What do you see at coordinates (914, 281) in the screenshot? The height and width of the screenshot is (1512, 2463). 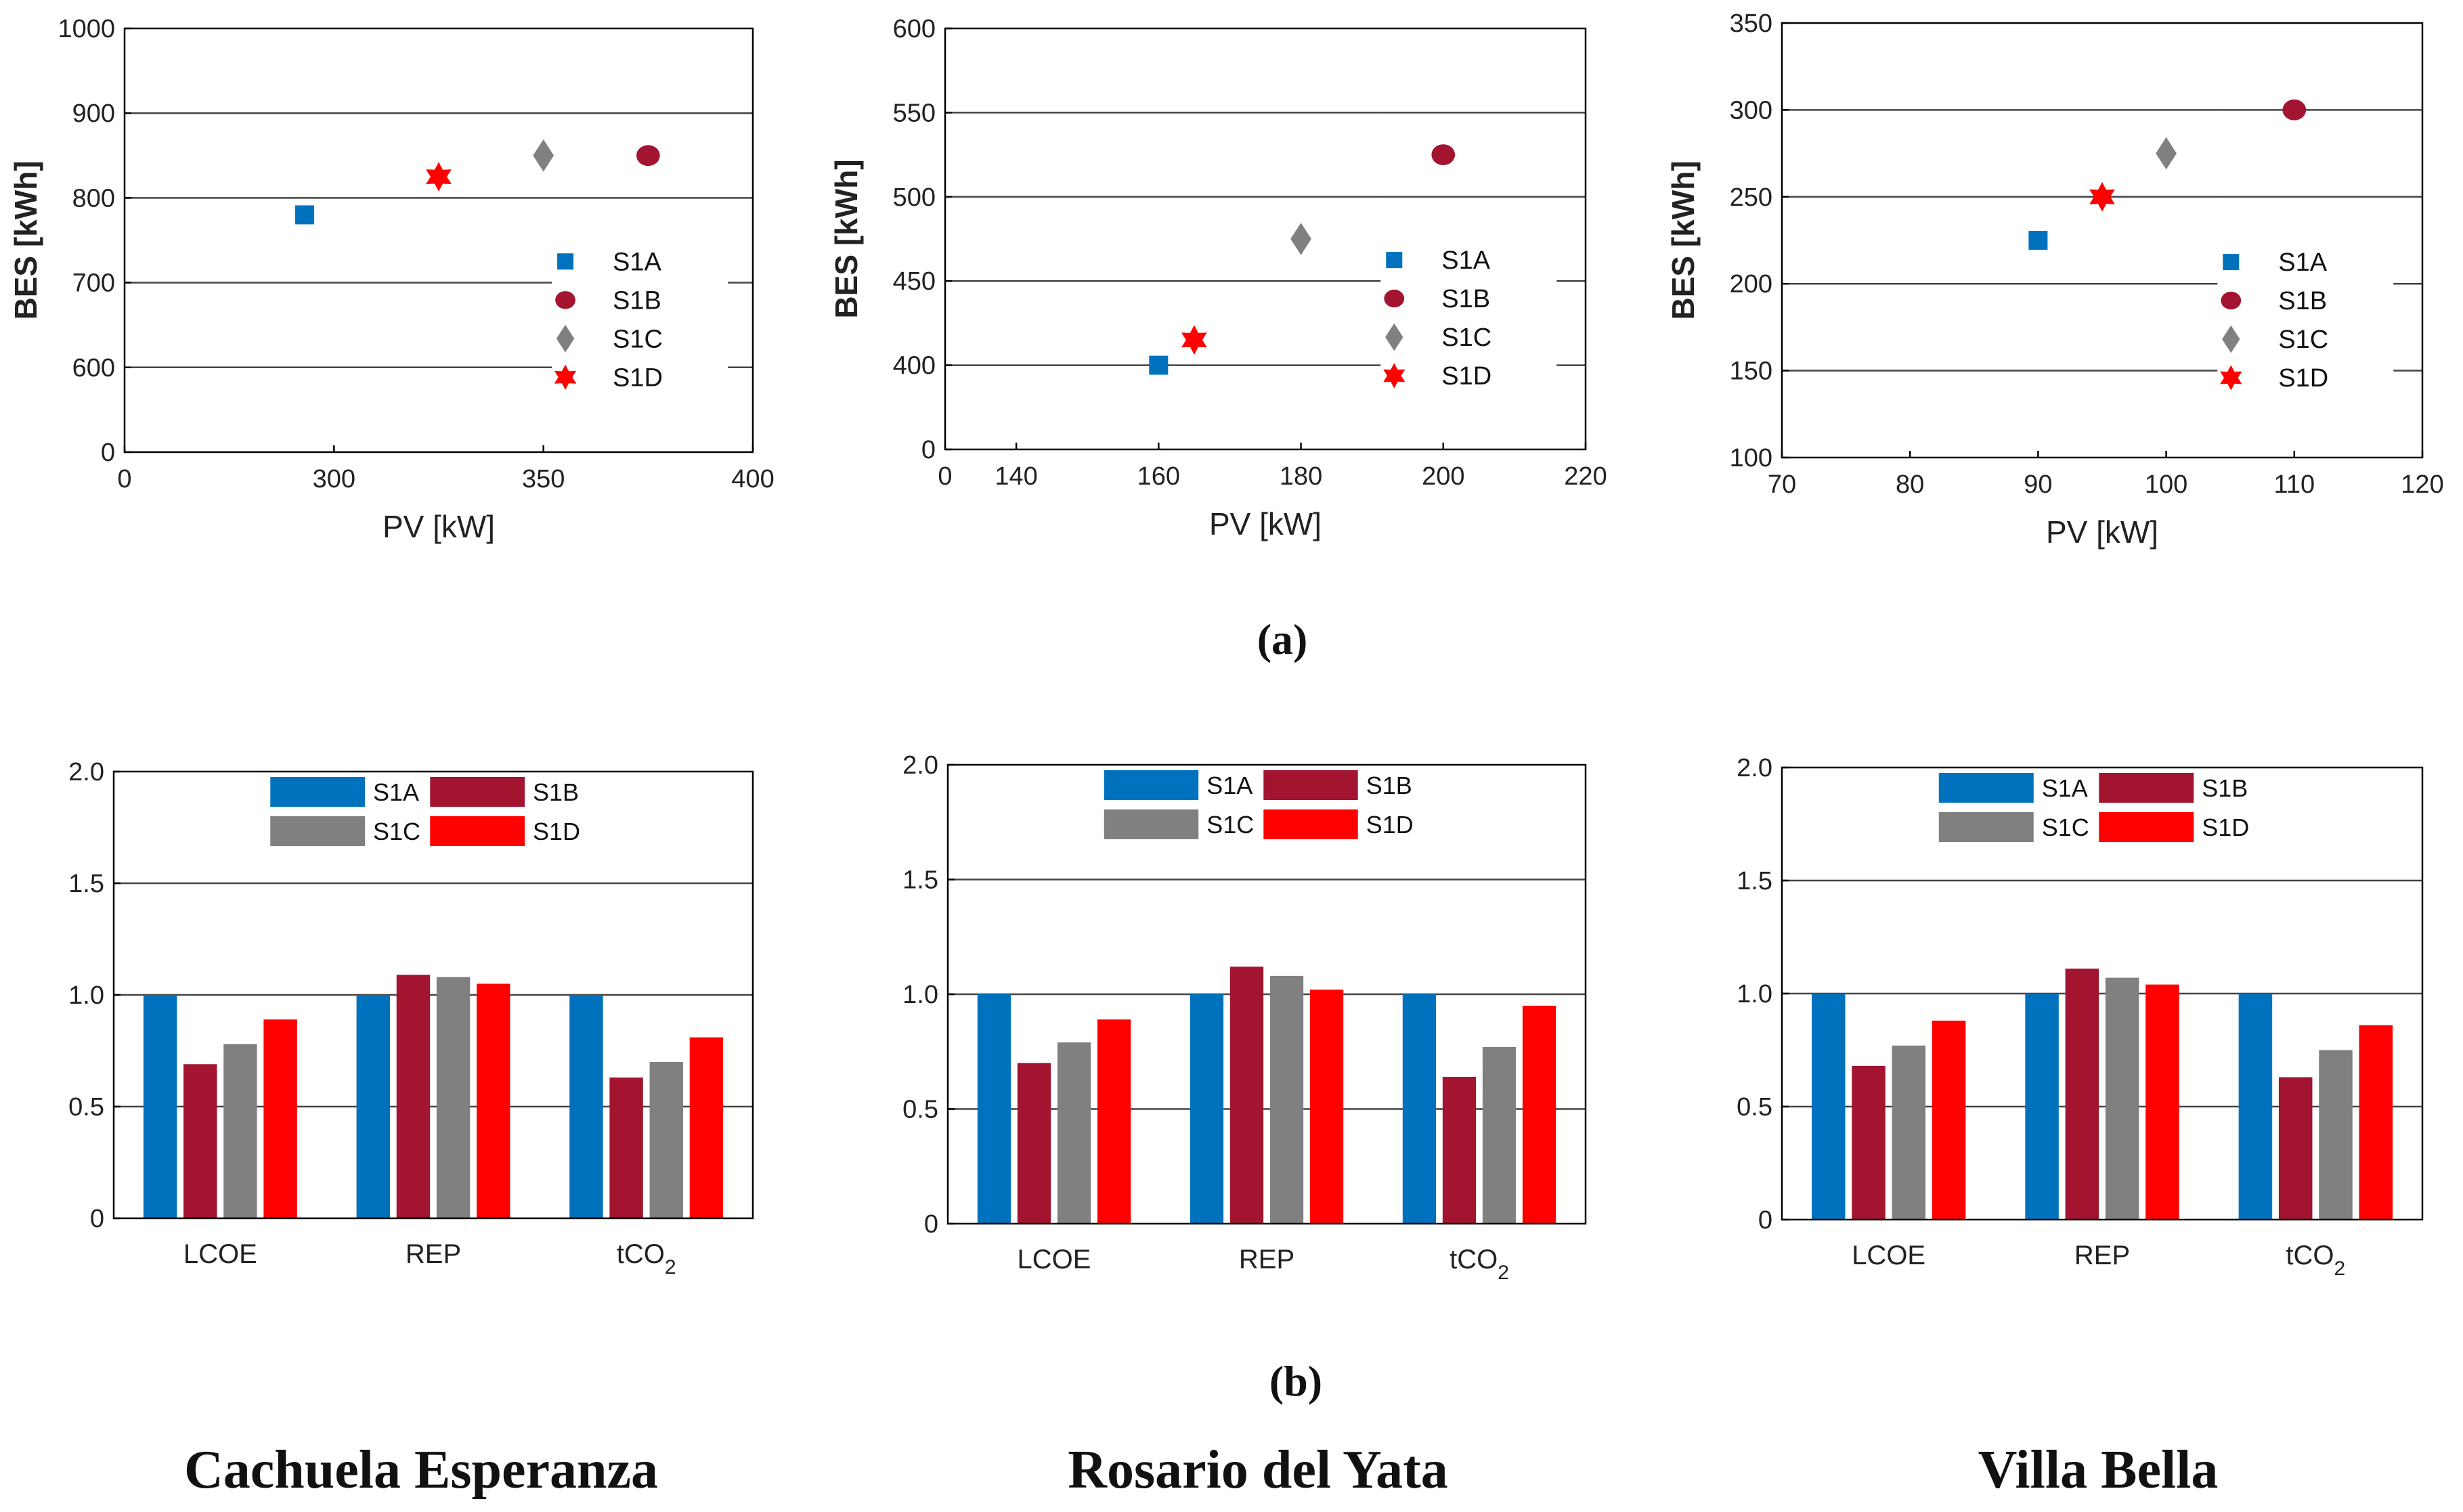 I see `y-tick-label: 450` at bounding box center [914, 281].